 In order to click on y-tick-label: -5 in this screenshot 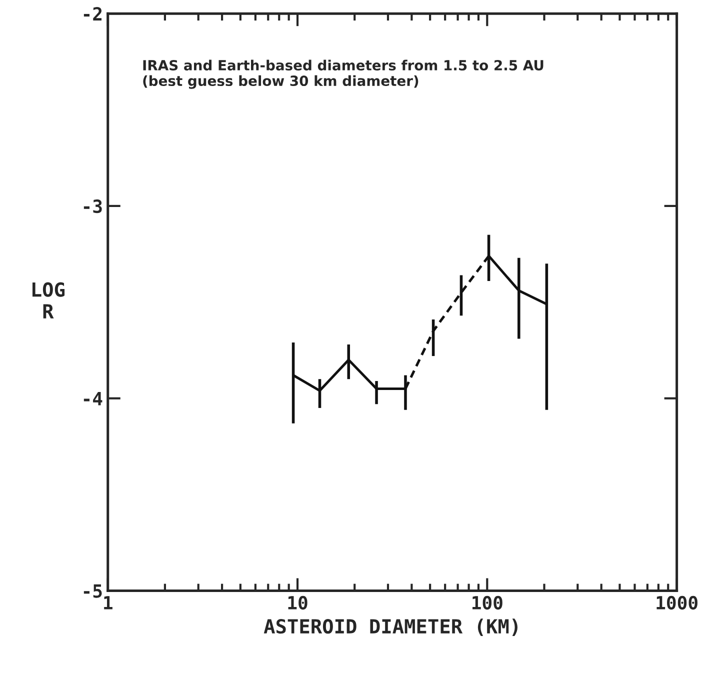, I will do `click(93, 591)`.